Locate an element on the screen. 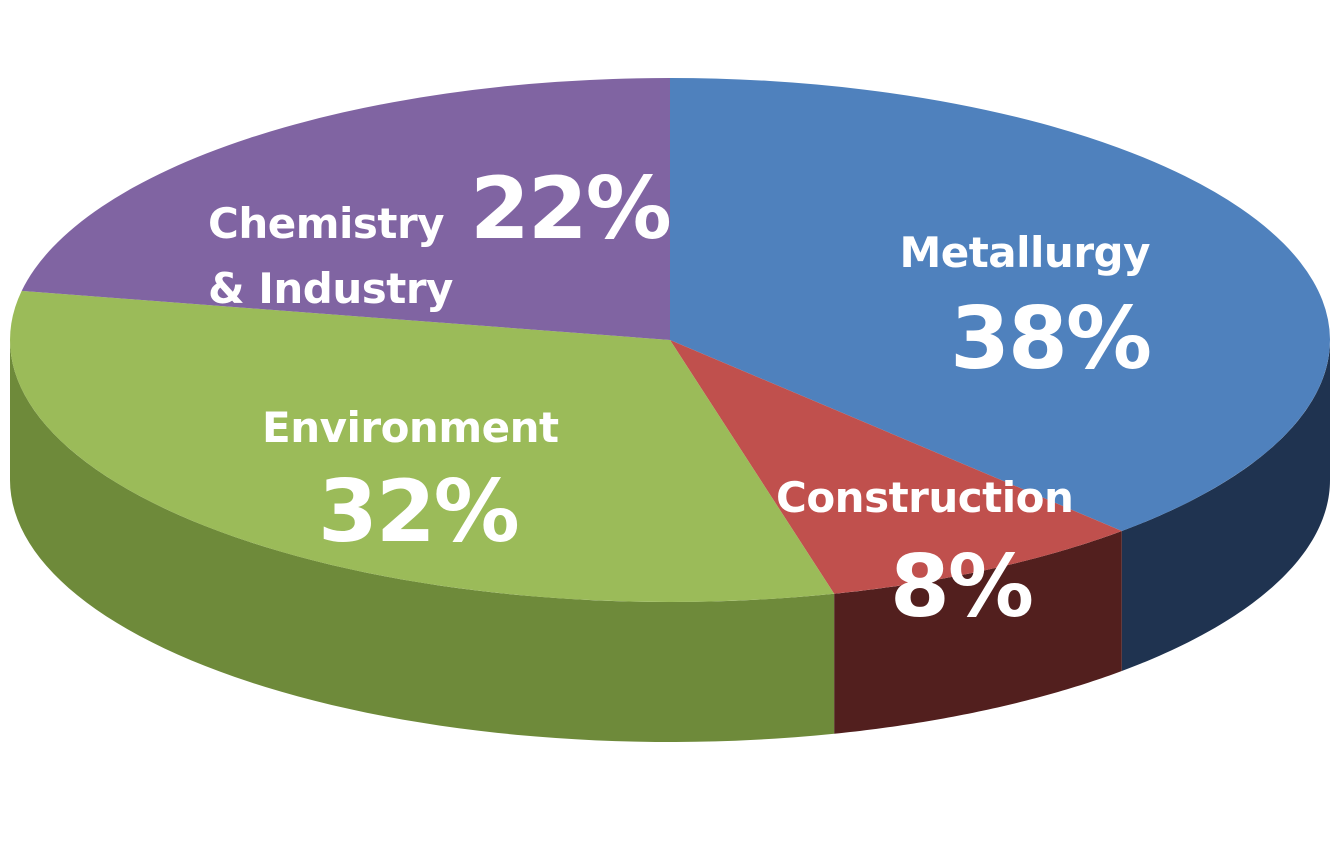 This screenshot has height=866, width=1338. environment-value-label: 32% is located at coordinates (419, 512).